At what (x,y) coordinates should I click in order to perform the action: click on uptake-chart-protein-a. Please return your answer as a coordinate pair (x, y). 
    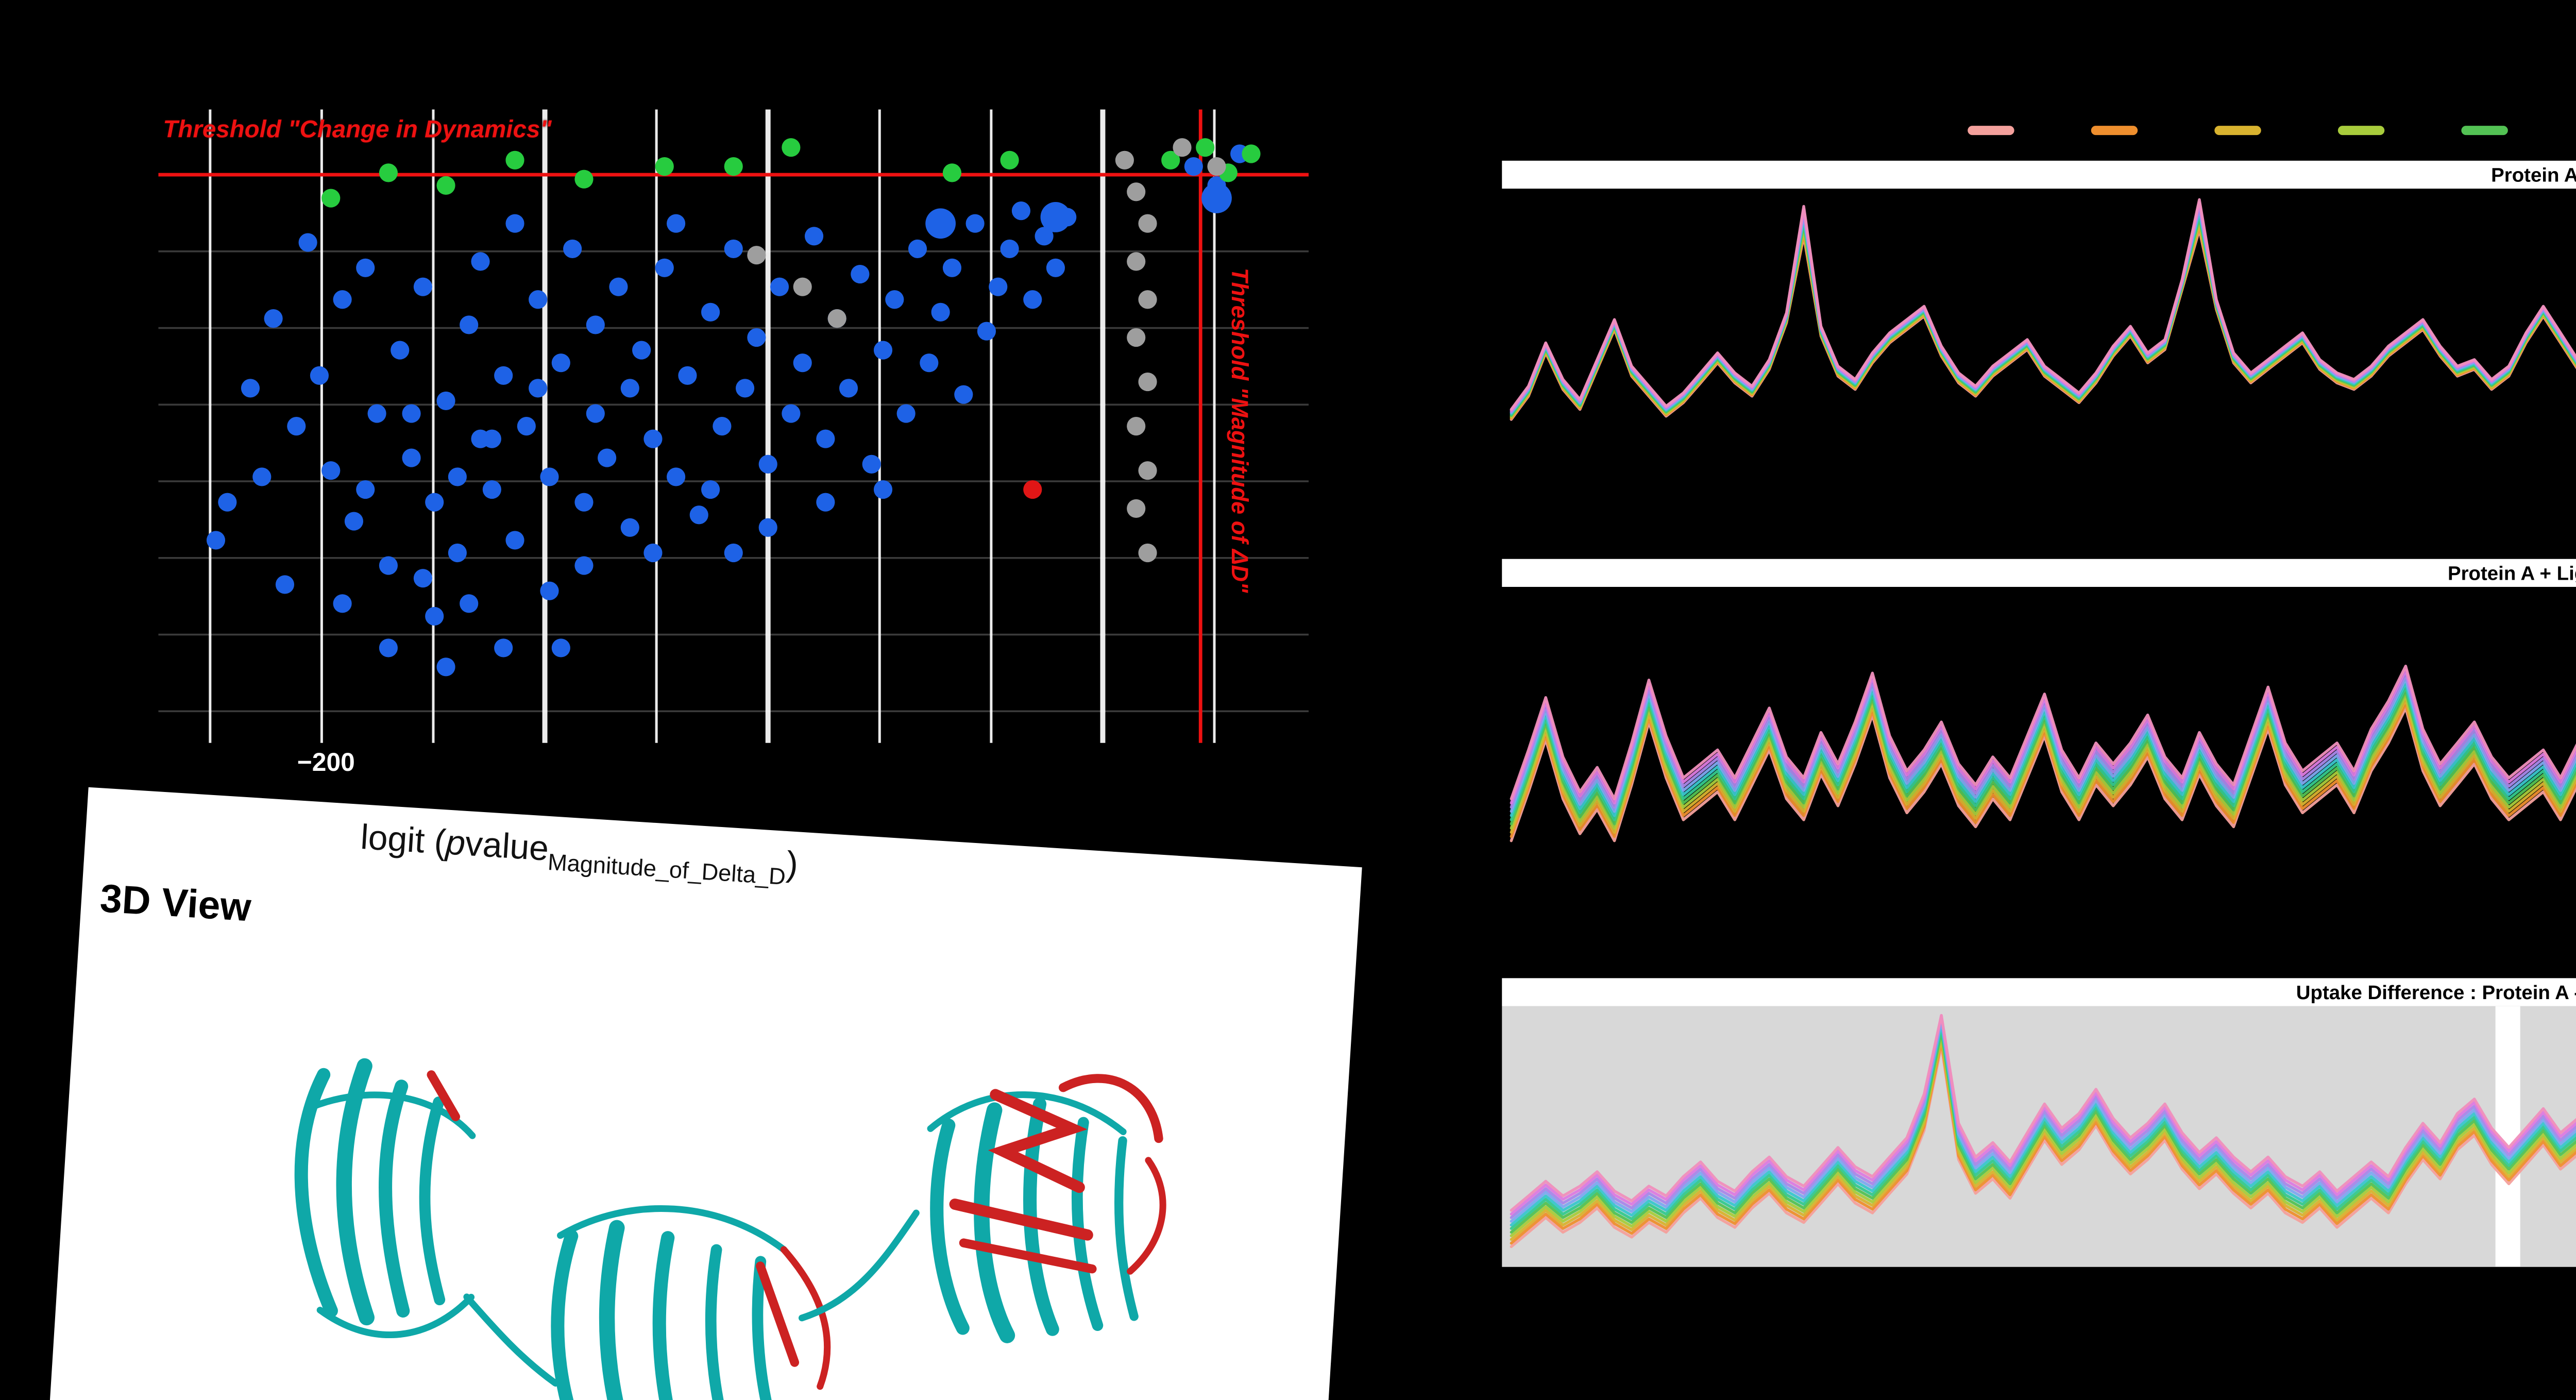
    Looking at the image, I should click on (2039, 364).